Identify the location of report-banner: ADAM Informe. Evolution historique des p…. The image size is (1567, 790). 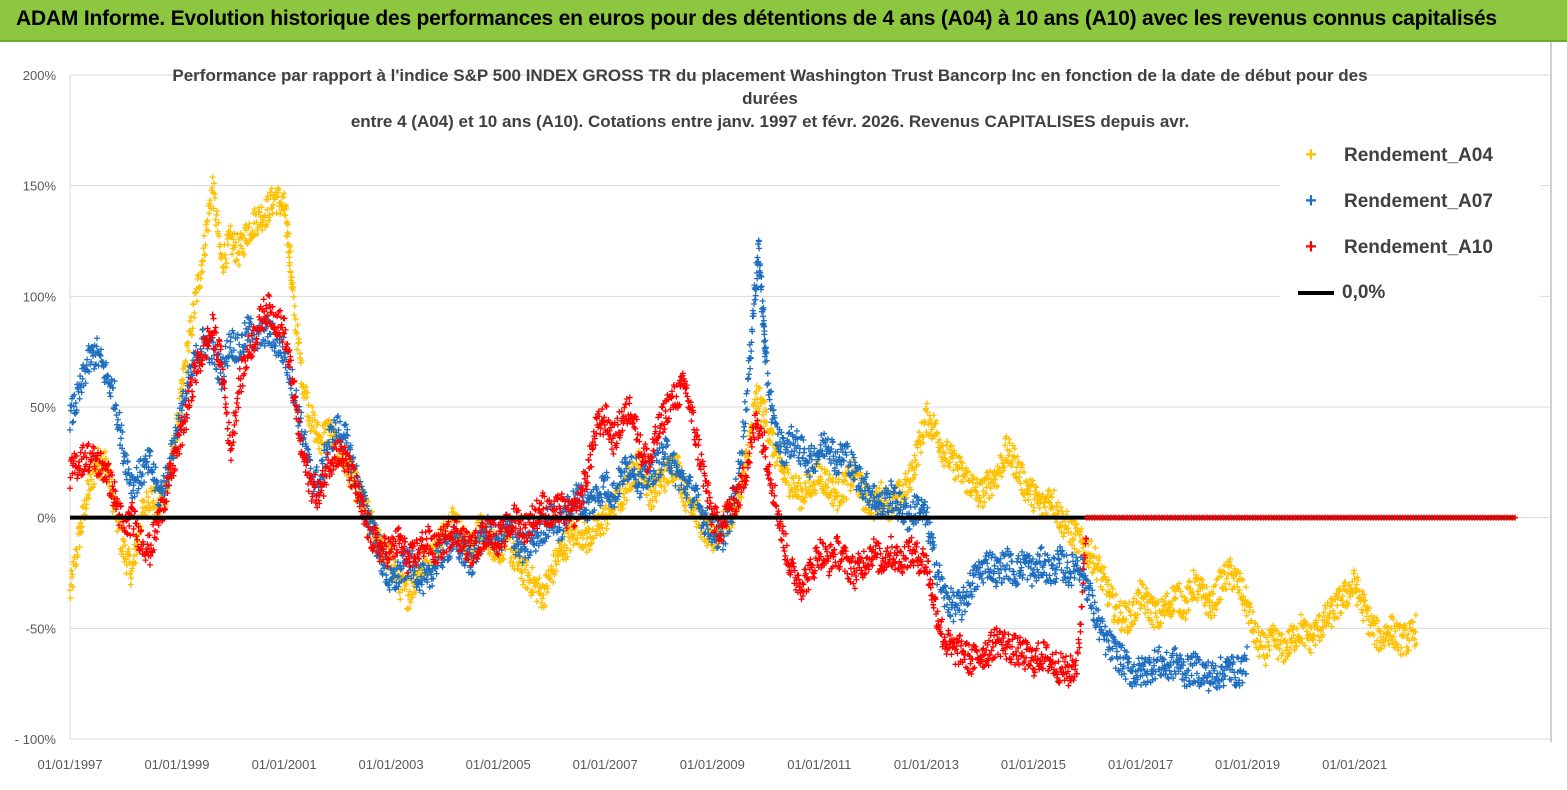
(783, 21).